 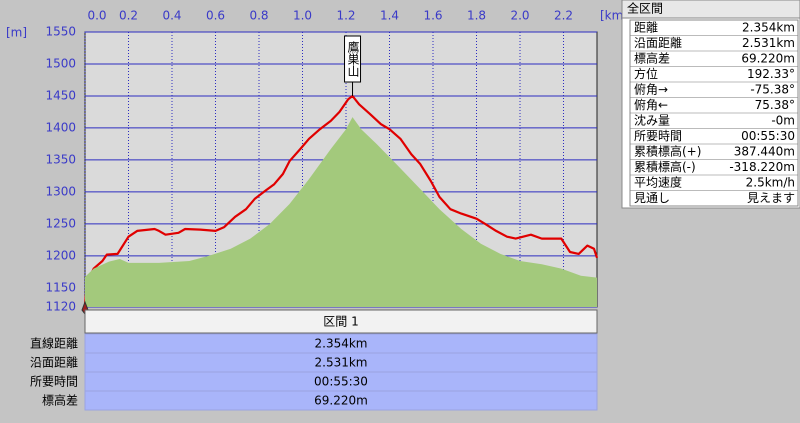 What do you see at coordinates (768, 59) in the screenshot?
I see `summary-value: 69.220m` at bounding box center [768, 59].